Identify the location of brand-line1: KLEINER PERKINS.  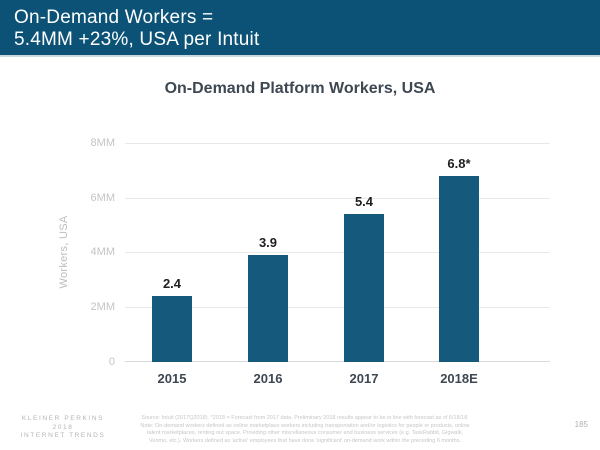
(63, 418).